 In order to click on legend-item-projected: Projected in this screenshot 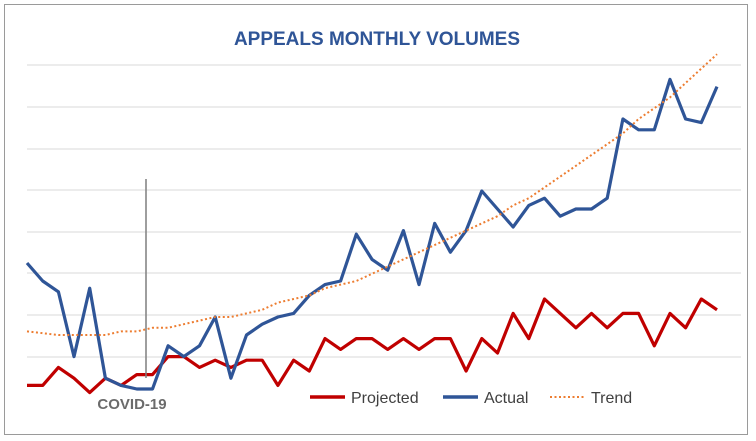, I will do `click(364, 398)`.